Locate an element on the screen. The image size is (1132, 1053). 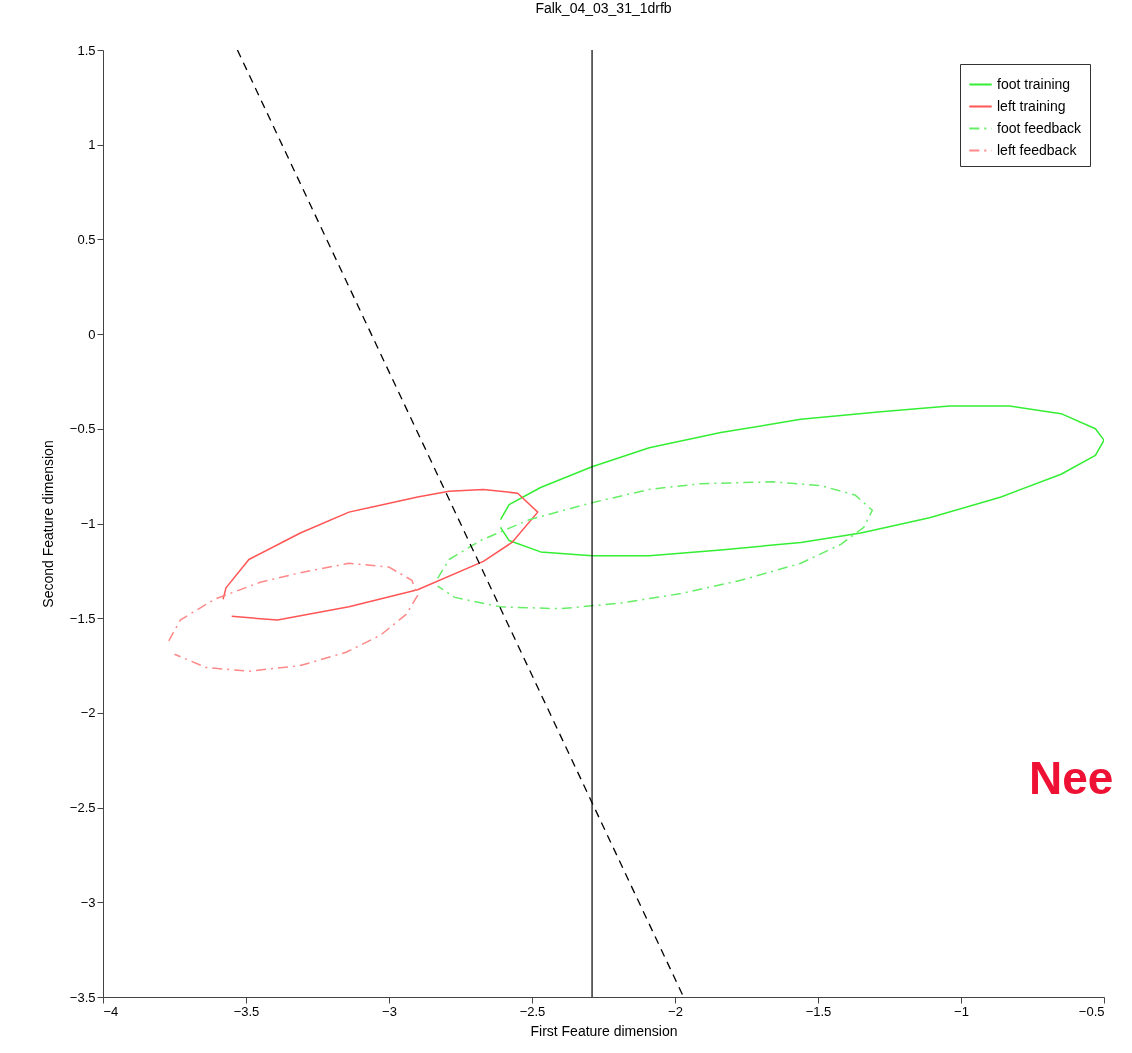
legend-label: foot training is located at coordinates (1034, 83).